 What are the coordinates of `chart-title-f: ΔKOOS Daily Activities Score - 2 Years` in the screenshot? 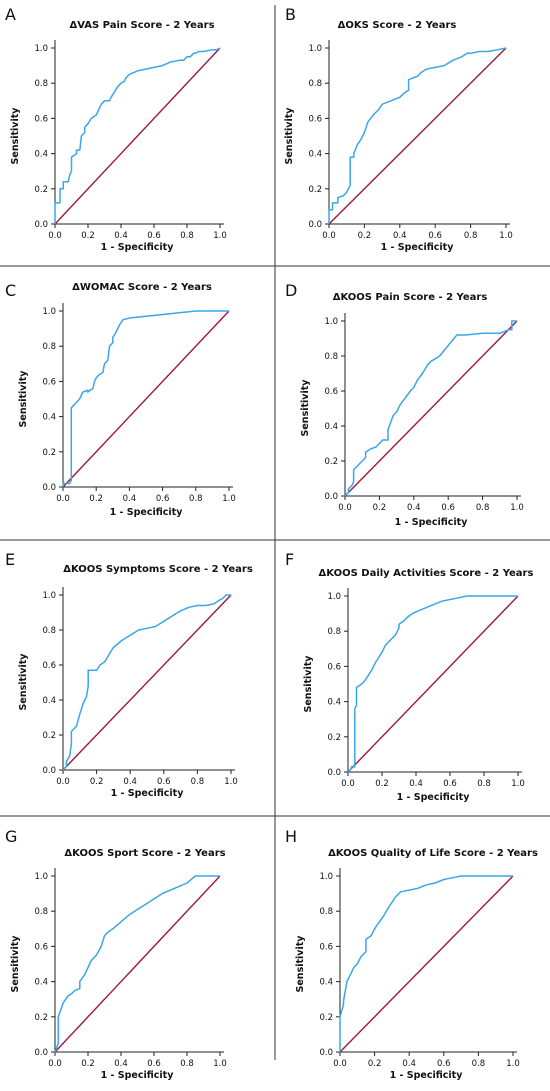 It's located at (426, 573).